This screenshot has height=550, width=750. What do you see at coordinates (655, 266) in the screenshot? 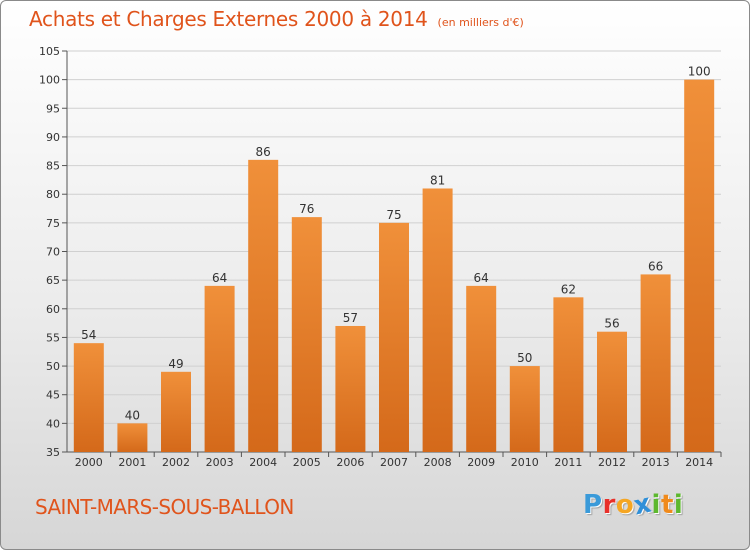
I see `value-label-2013: 66` at bounding box center [655, 266].